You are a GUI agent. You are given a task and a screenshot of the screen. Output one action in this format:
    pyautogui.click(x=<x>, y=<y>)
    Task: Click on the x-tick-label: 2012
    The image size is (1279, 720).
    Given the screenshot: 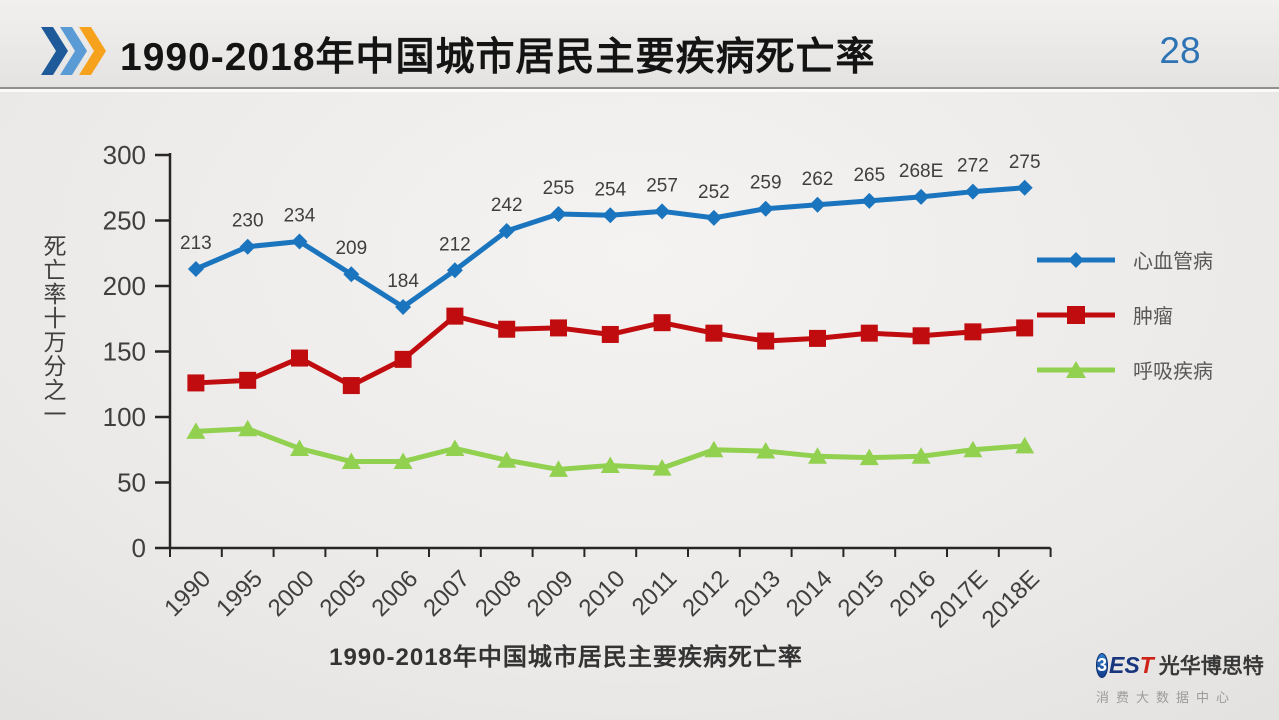 What is the action you would take?
    pyautogui.click(x=705, y=593)
    